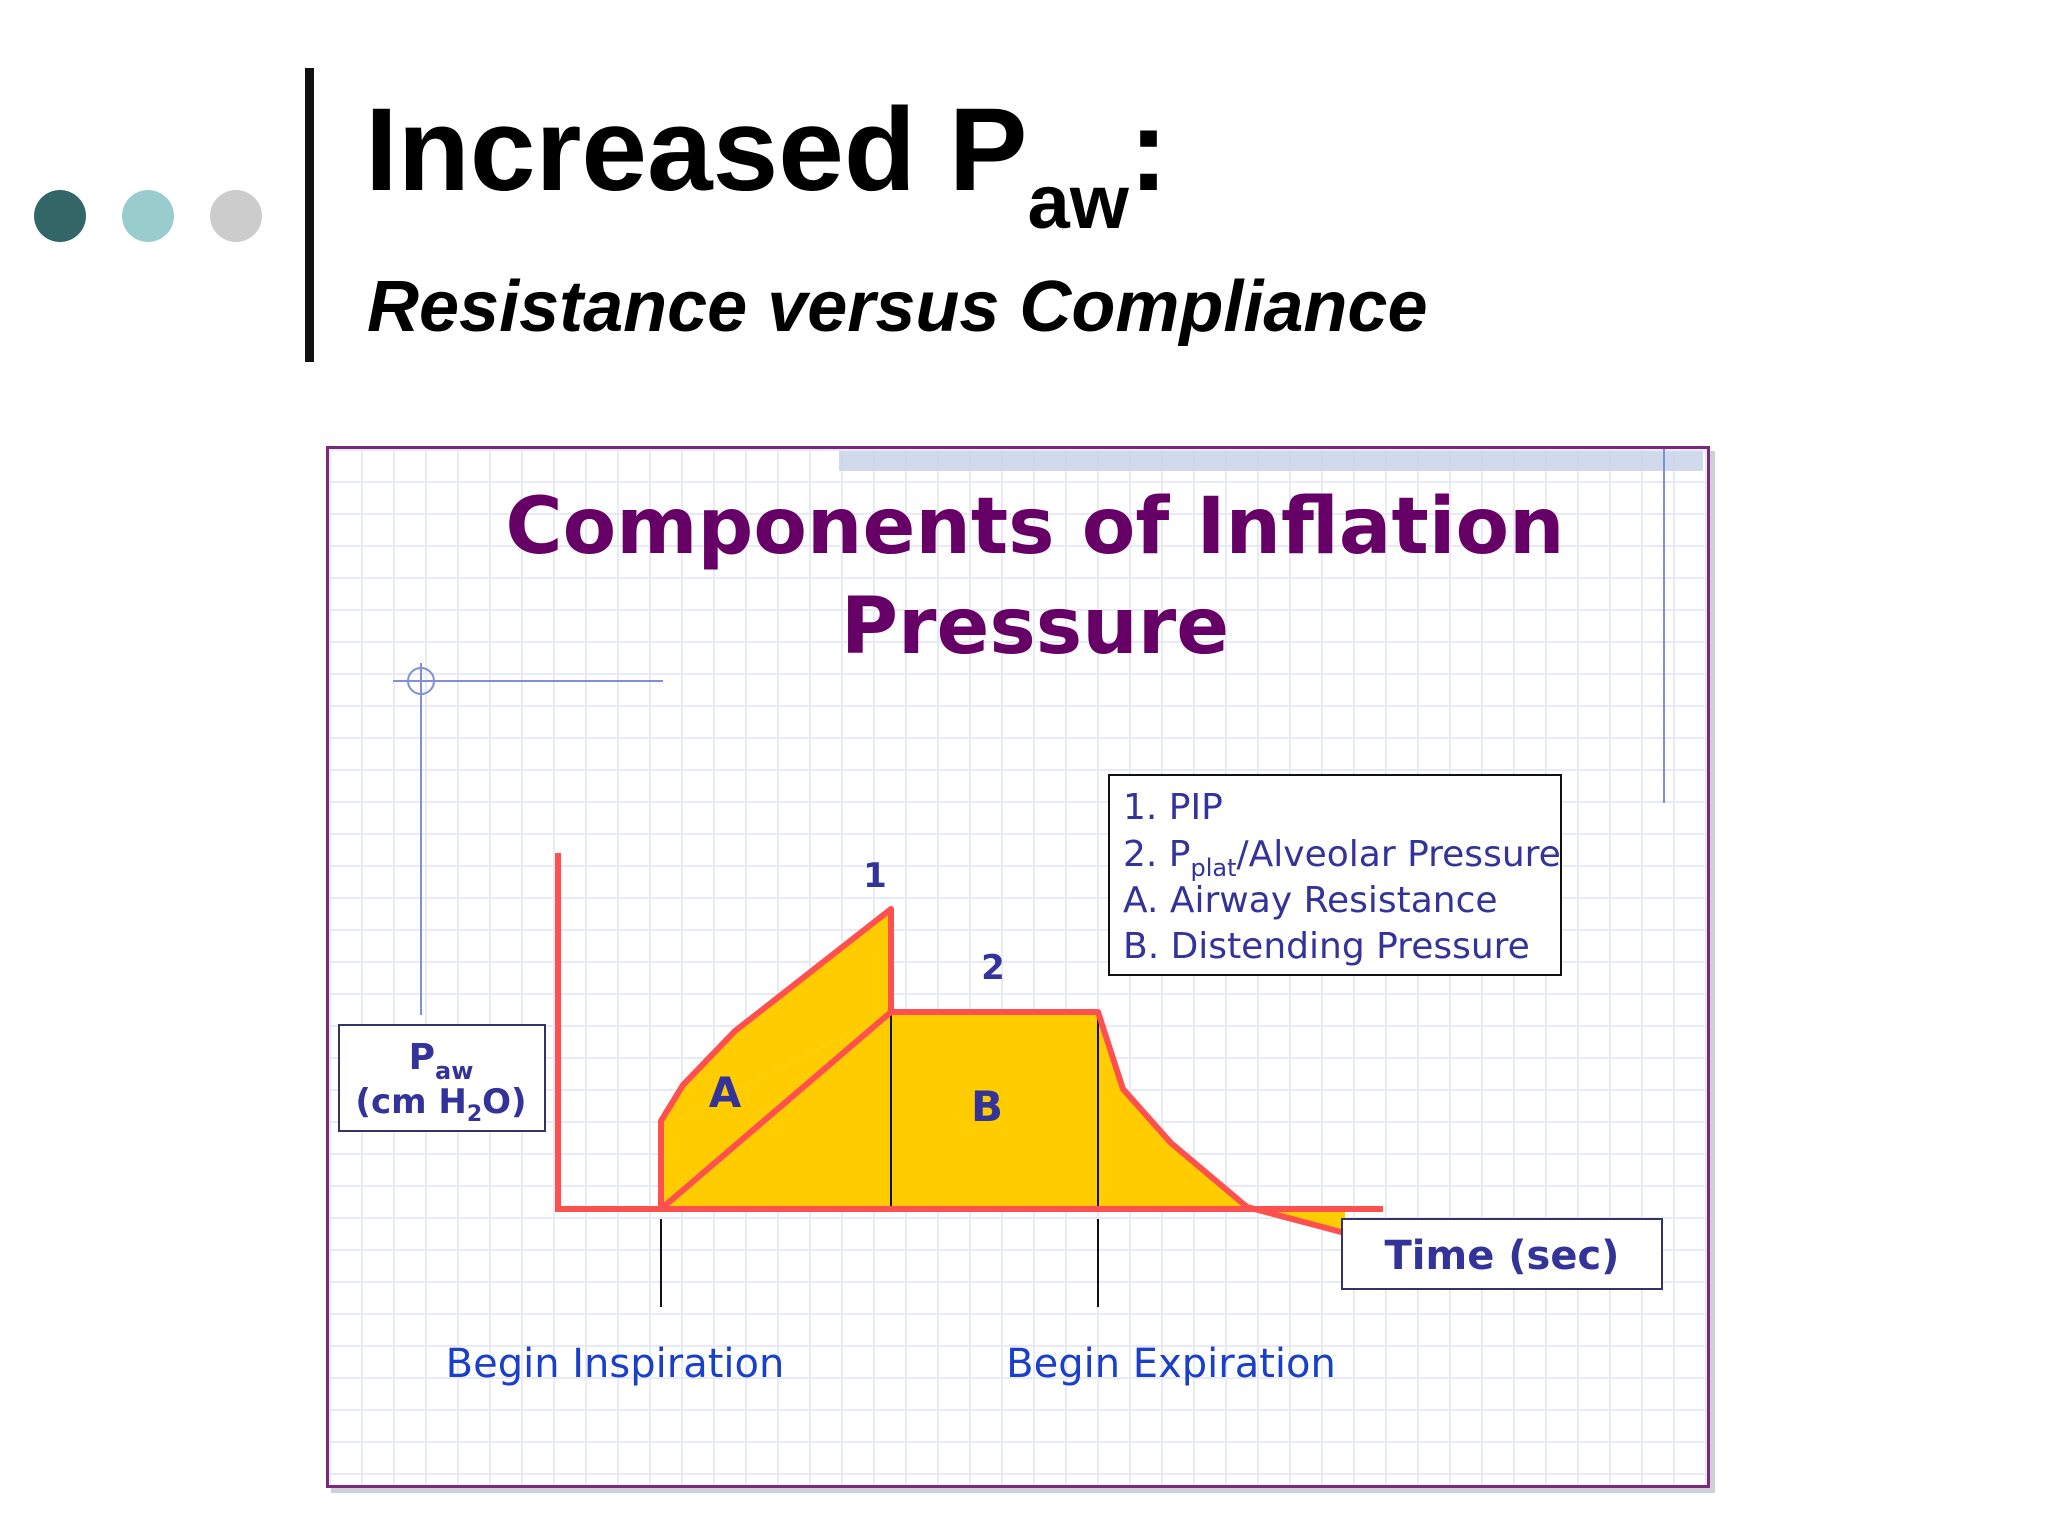  Describe the element at coordinates (148, 216) in the screenshot. I see `light-teal-dot` at that location.